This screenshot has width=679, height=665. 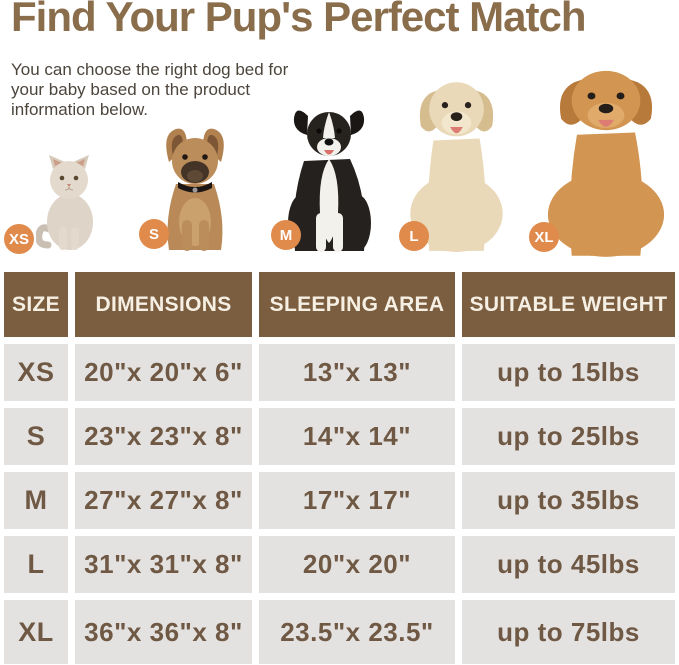 I want to click on column-header-dimensions: DIMENSIONS, so click(x=163, y=304).